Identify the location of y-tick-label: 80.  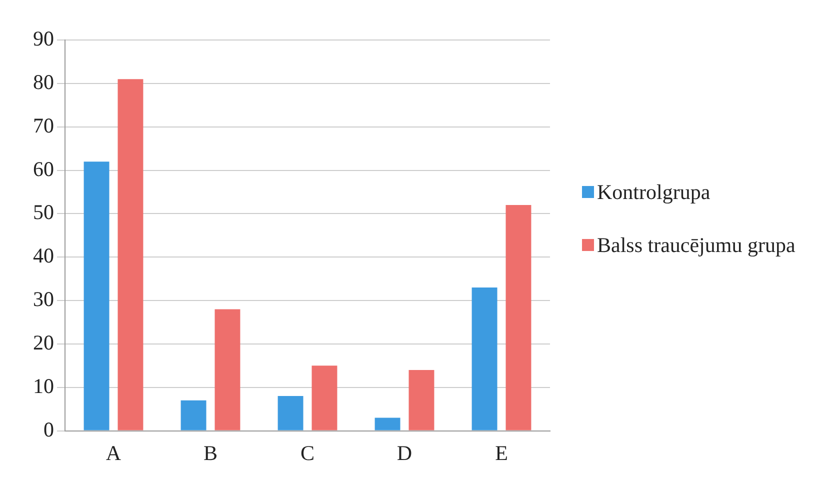
(43, 82).